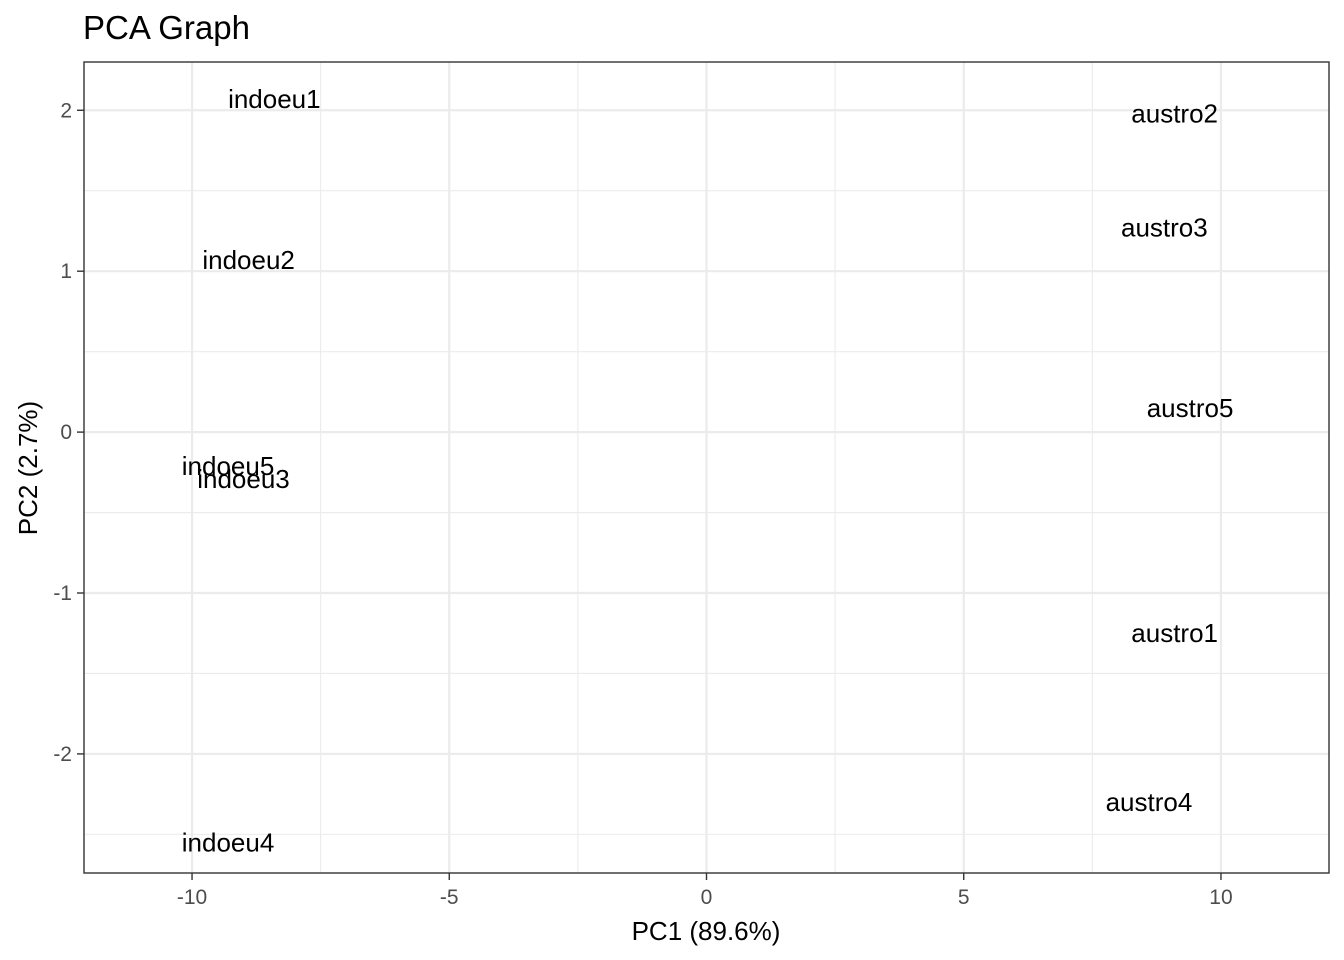 The height and width of the screenshot is (960, 1344). I want to click on point-label: indoeu2, so click(248, 260).